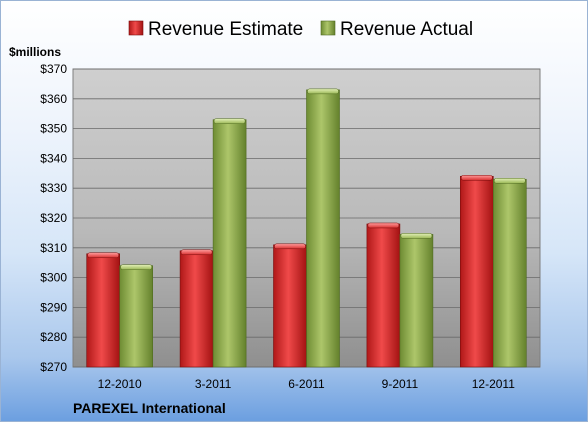 This screenshot has height=422, width=588. I want to click on y-tick-label: $310, so click(53, 248).